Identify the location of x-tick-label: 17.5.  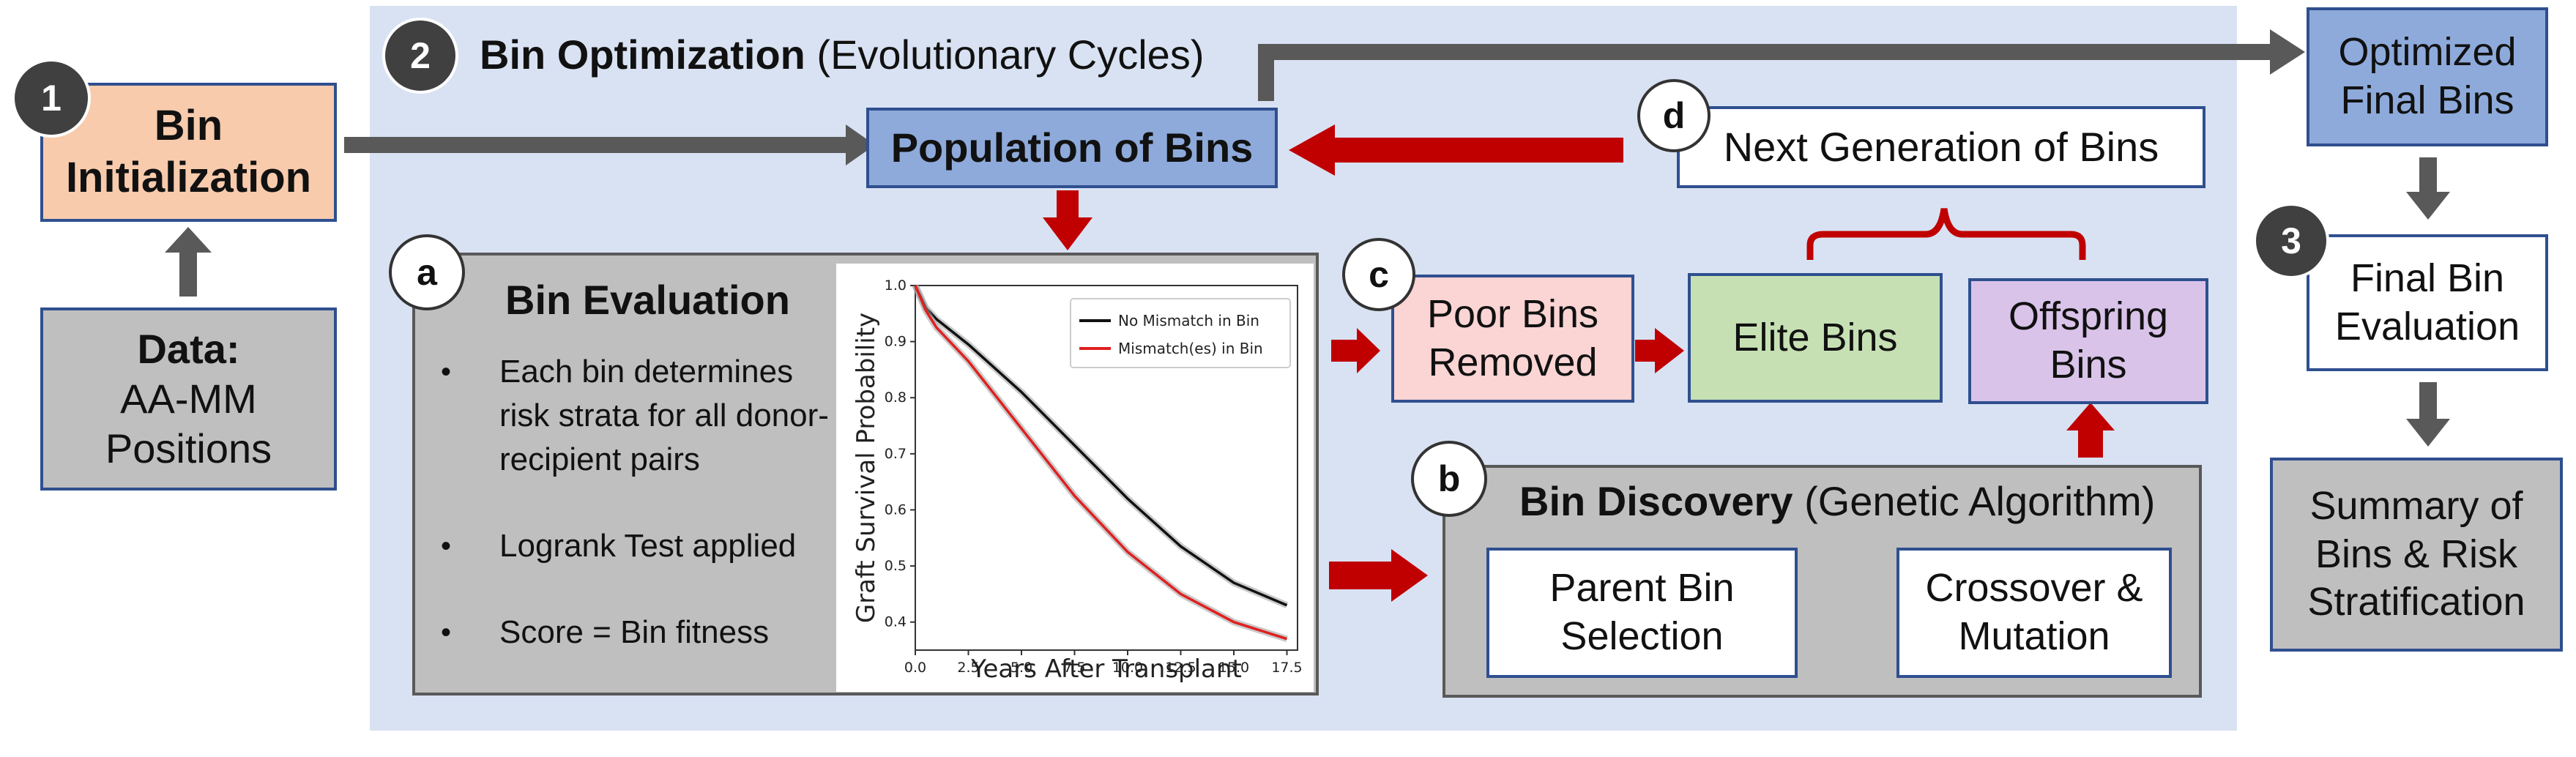
(1286, 668).